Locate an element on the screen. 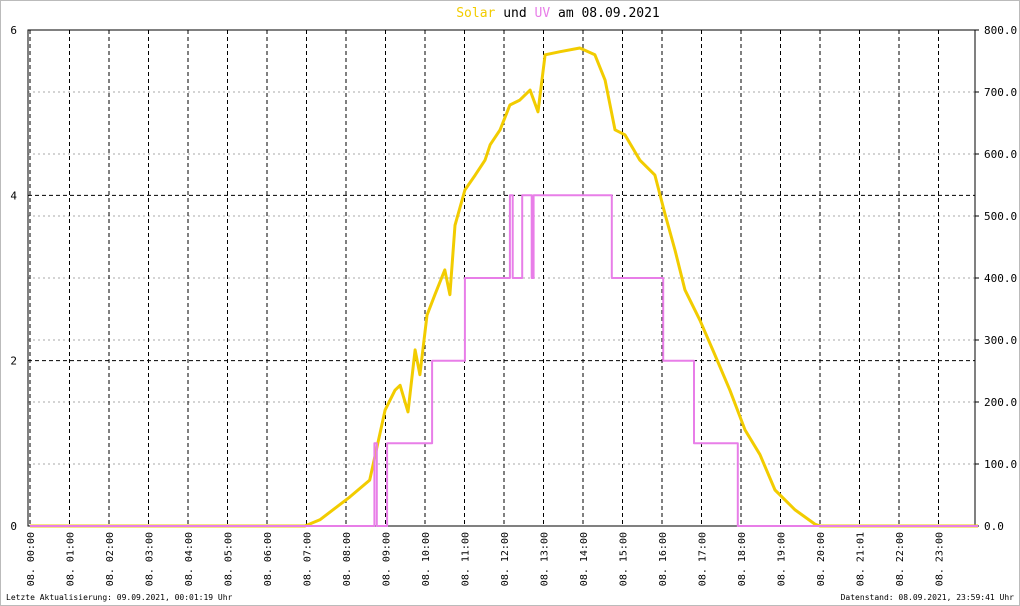 This screenshot has width=1020, height=606. x-tick-label: 08. 02:00 is located at coordinates (110, 559).